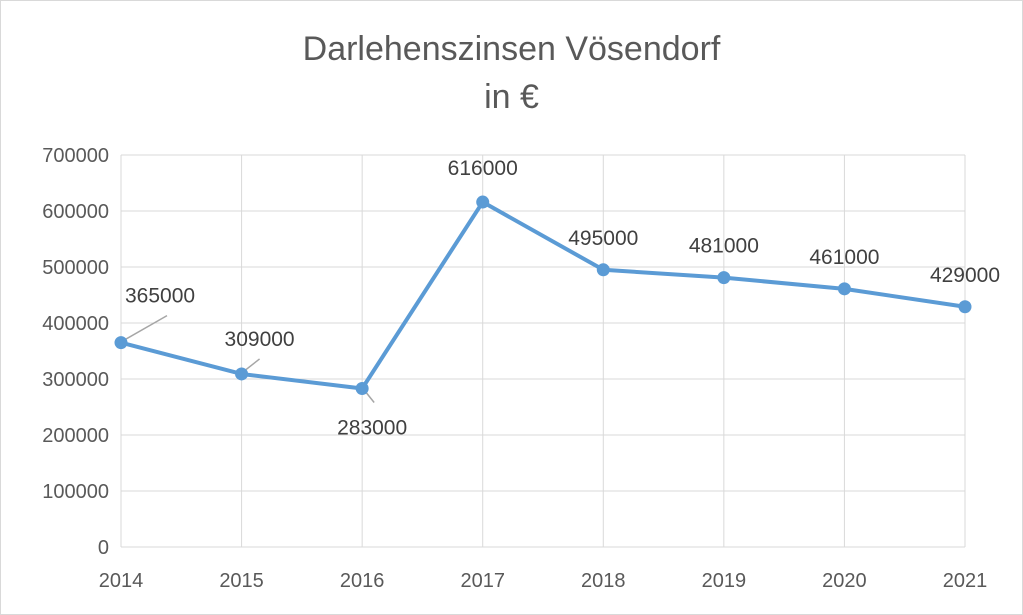 This screenshot has height=615, width=1023. Describe the element at coordinates (511, 49) in the screenshot. I see `chart-title-line-1: Darlehenszinsen Vösendorf` at that location.